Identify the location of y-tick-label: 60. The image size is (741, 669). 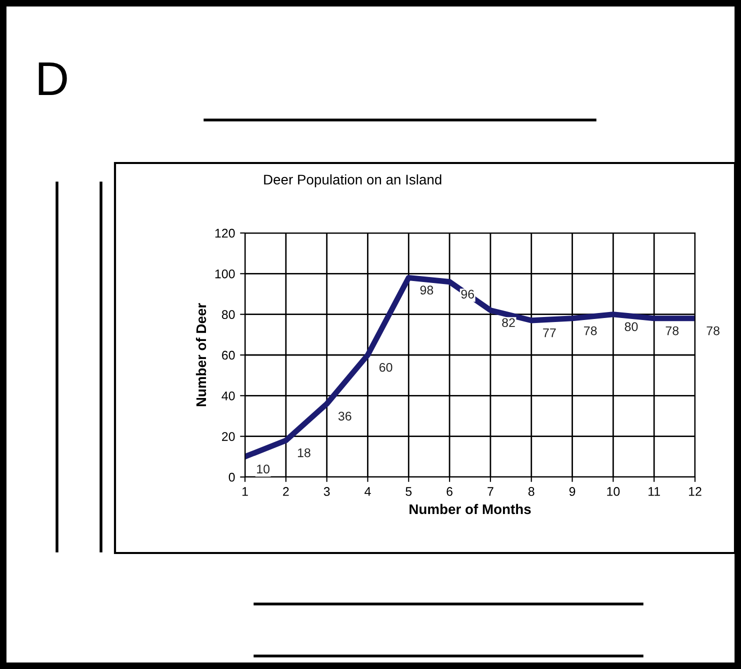
(228, 355).